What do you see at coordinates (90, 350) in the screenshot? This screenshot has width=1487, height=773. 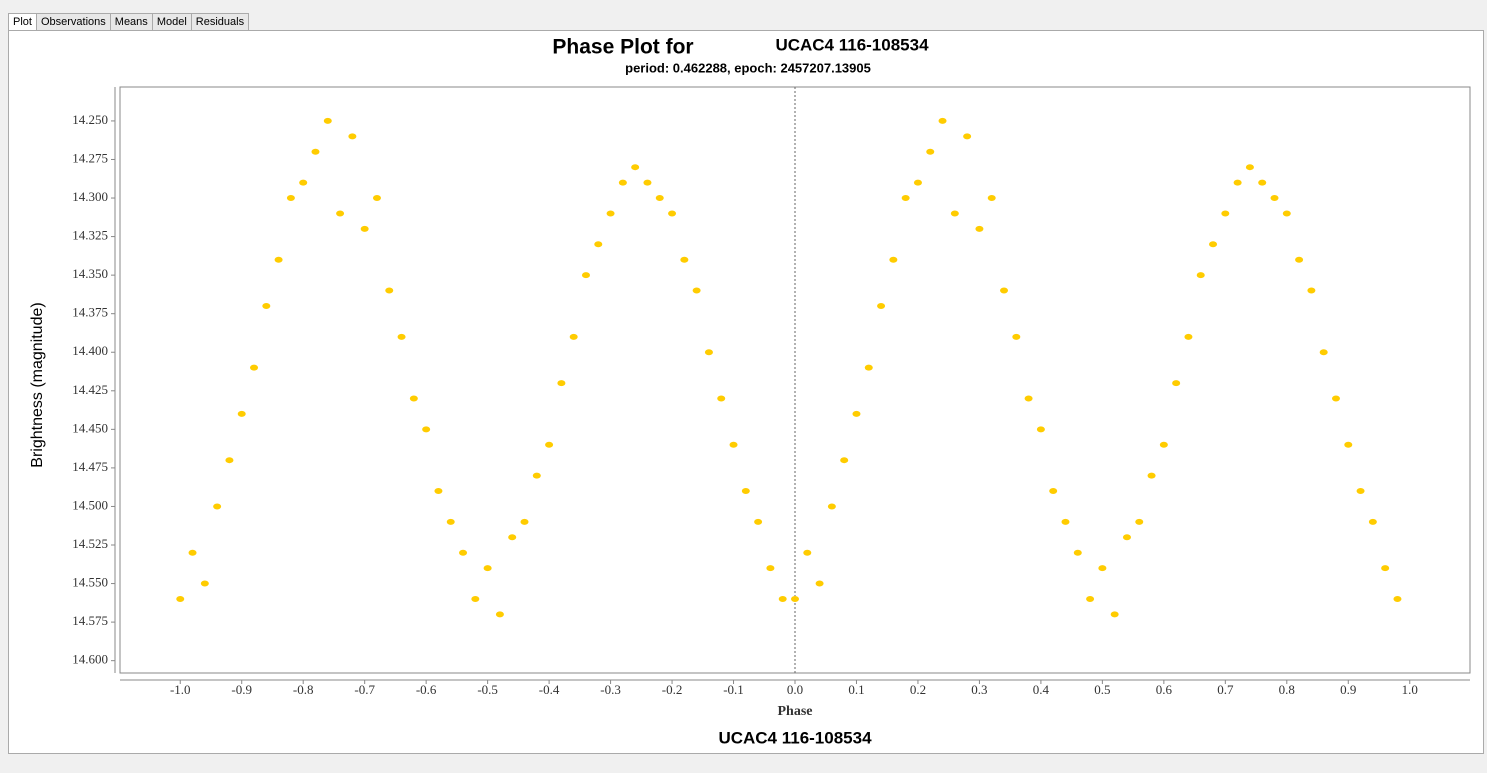 I see `y-tick-label: 14.400` at bounding box center [90, 350].